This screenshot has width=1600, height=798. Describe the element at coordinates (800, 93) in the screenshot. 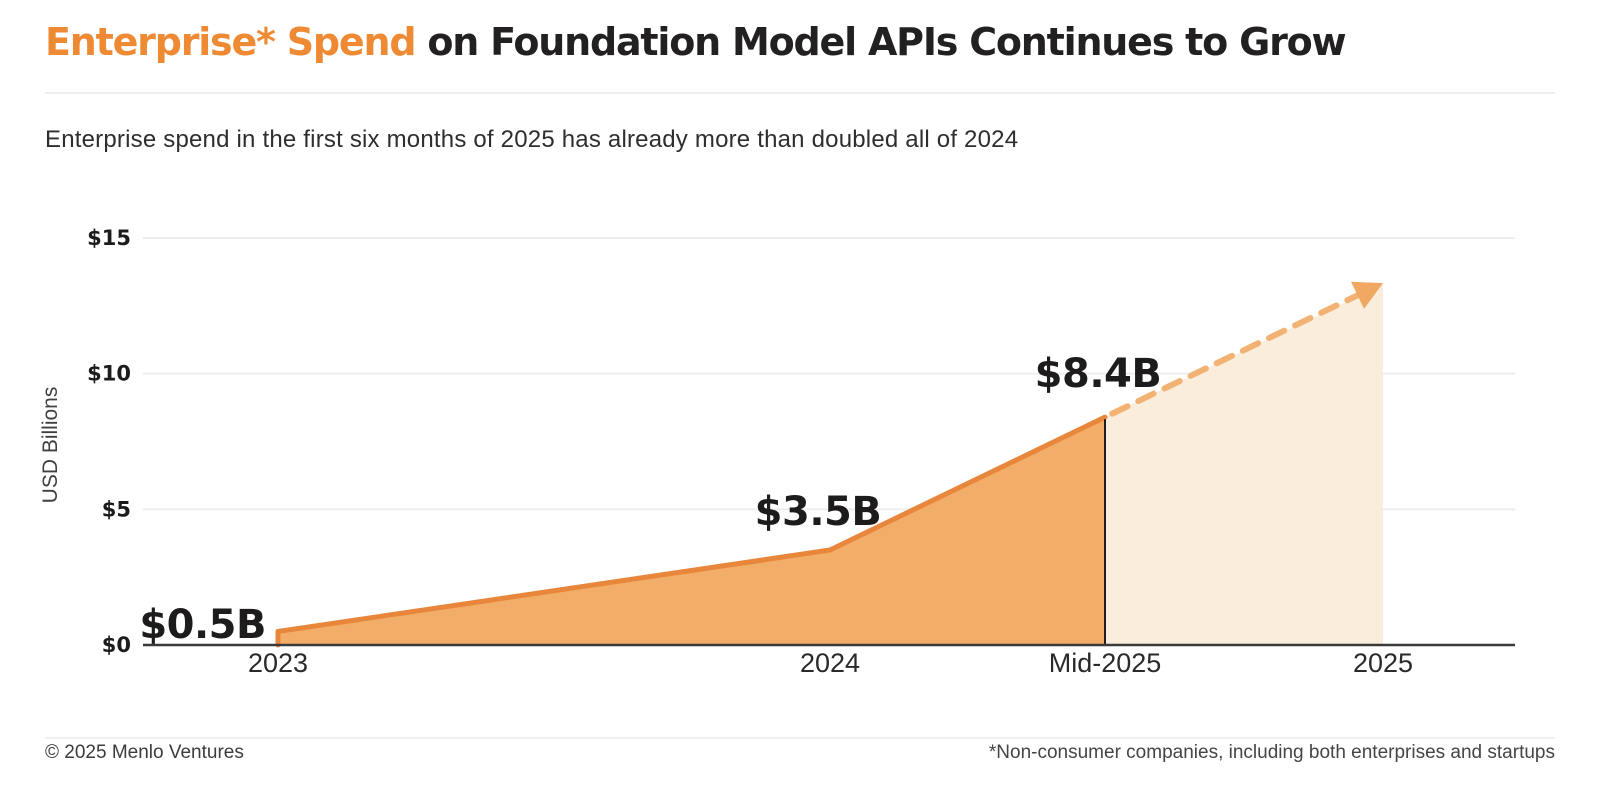

I see `title-divider` at that location.